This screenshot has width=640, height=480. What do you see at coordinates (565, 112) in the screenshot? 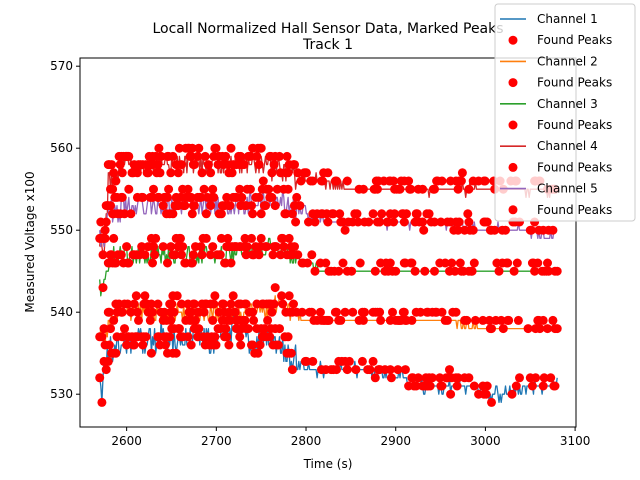
I see `legend-box` at bounding box center [565, 112].